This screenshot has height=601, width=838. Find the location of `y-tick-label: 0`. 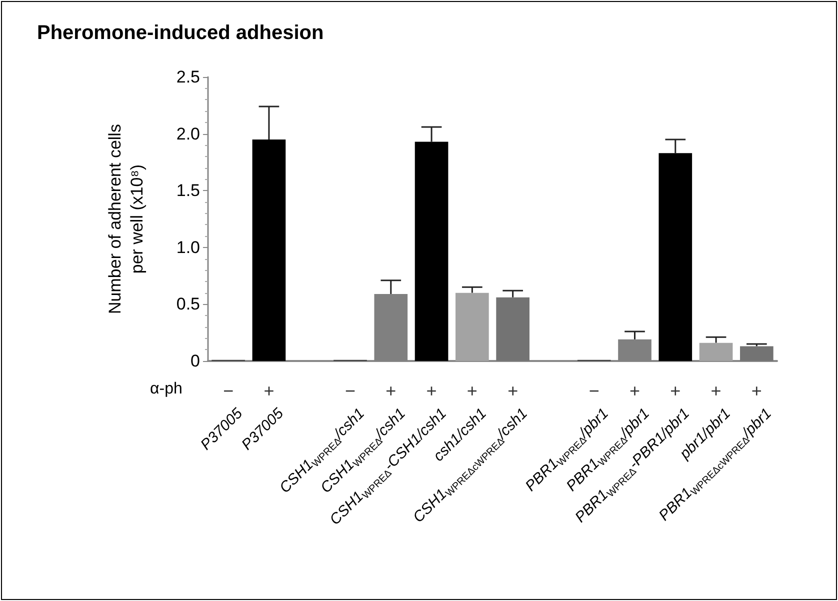

y-tick-label: 0 is located at coordinates (195, 361).